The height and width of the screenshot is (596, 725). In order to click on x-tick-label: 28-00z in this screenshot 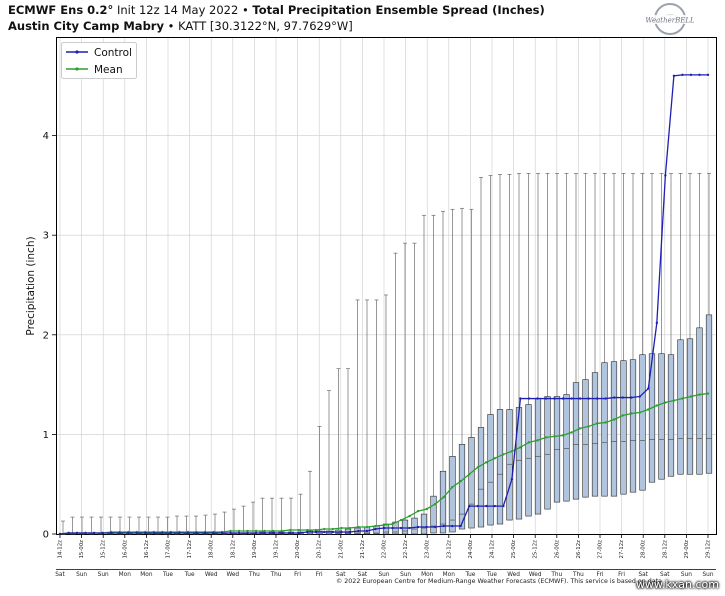, I will do `click(644, 549)`.